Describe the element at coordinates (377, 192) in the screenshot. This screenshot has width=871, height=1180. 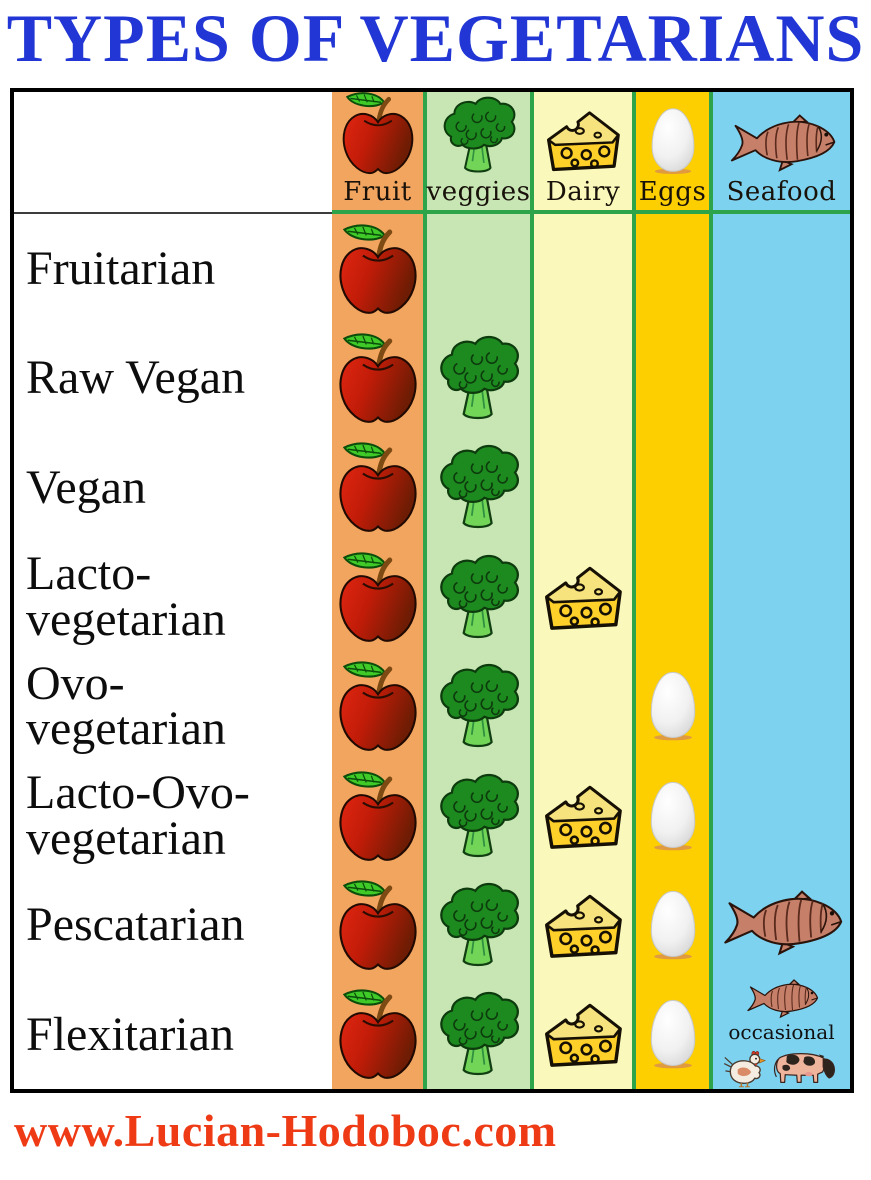
I see `column-label-fruit: Fruit` at that location.